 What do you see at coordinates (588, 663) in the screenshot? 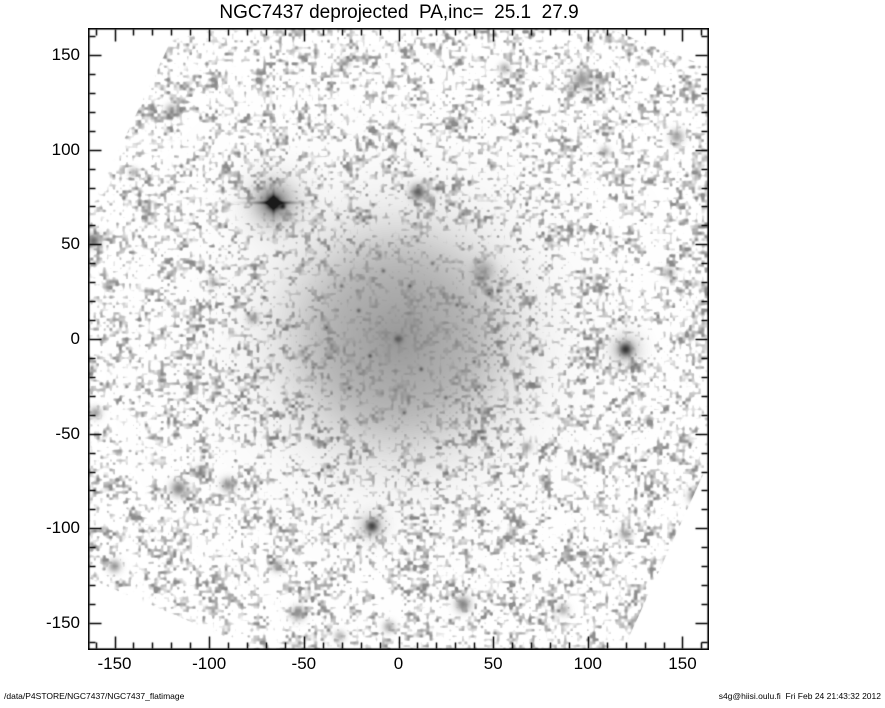
I see `x-tick-label: 100` at bounding box center [588, 663].